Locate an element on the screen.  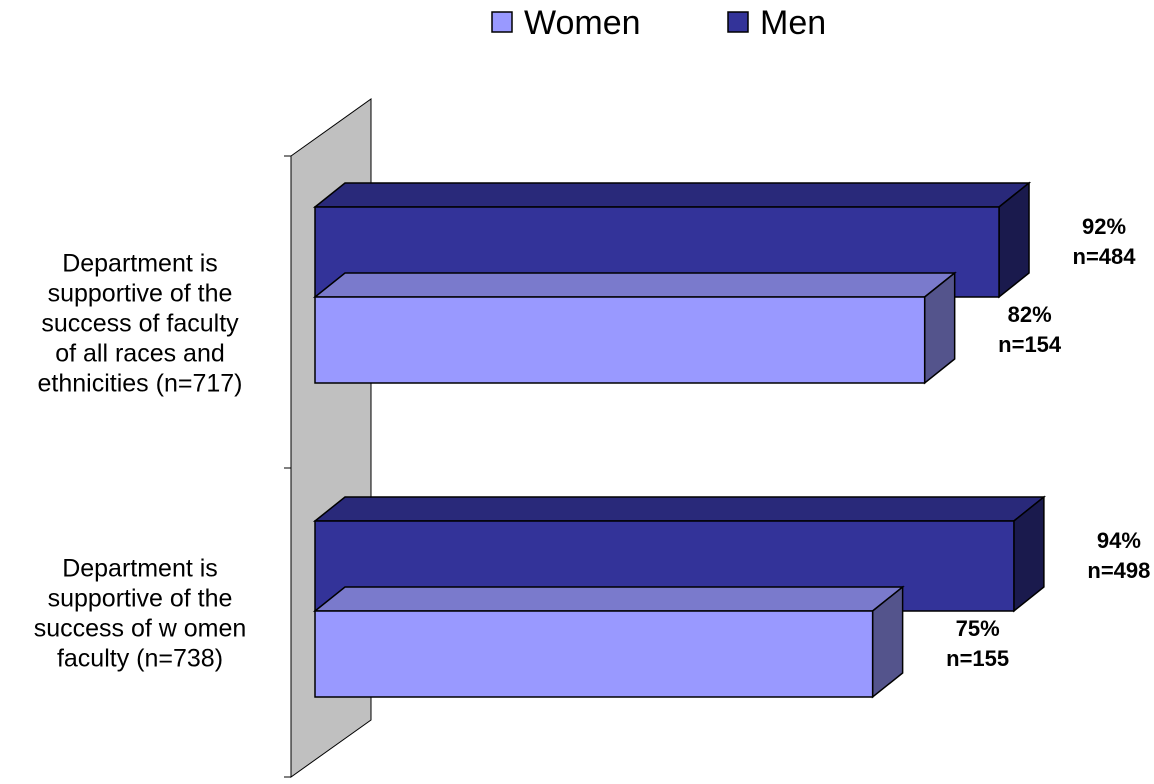
category-label-line: ethnicities (n=717) is located at coordinates (140, 384).